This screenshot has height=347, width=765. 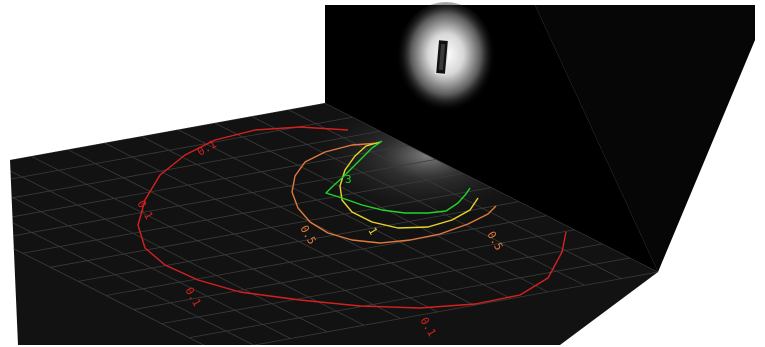 What do you see at coordinates (442, 57) in the screenshot?
I see `wall-luminaire-icon` at bounding box center [442, 57].